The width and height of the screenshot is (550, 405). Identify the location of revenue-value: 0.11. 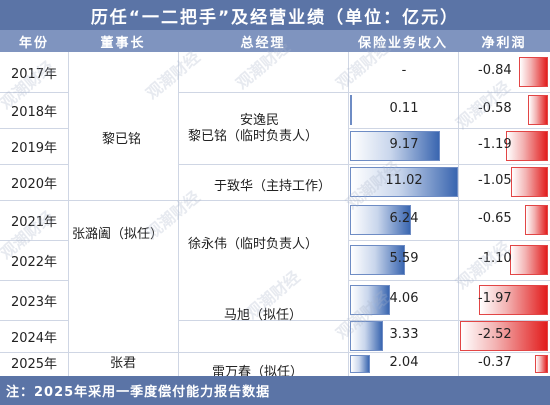
(404, 108).